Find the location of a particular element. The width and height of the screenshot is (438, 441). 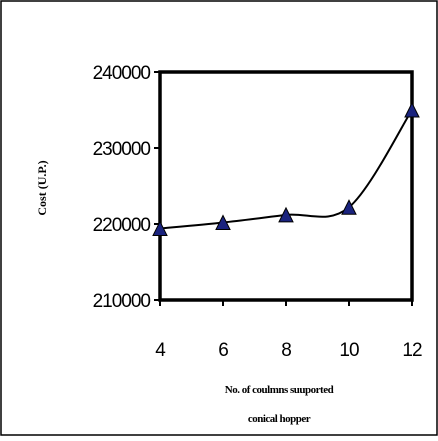

y-tick-label: 230000 is located at coordinates (122, 149).